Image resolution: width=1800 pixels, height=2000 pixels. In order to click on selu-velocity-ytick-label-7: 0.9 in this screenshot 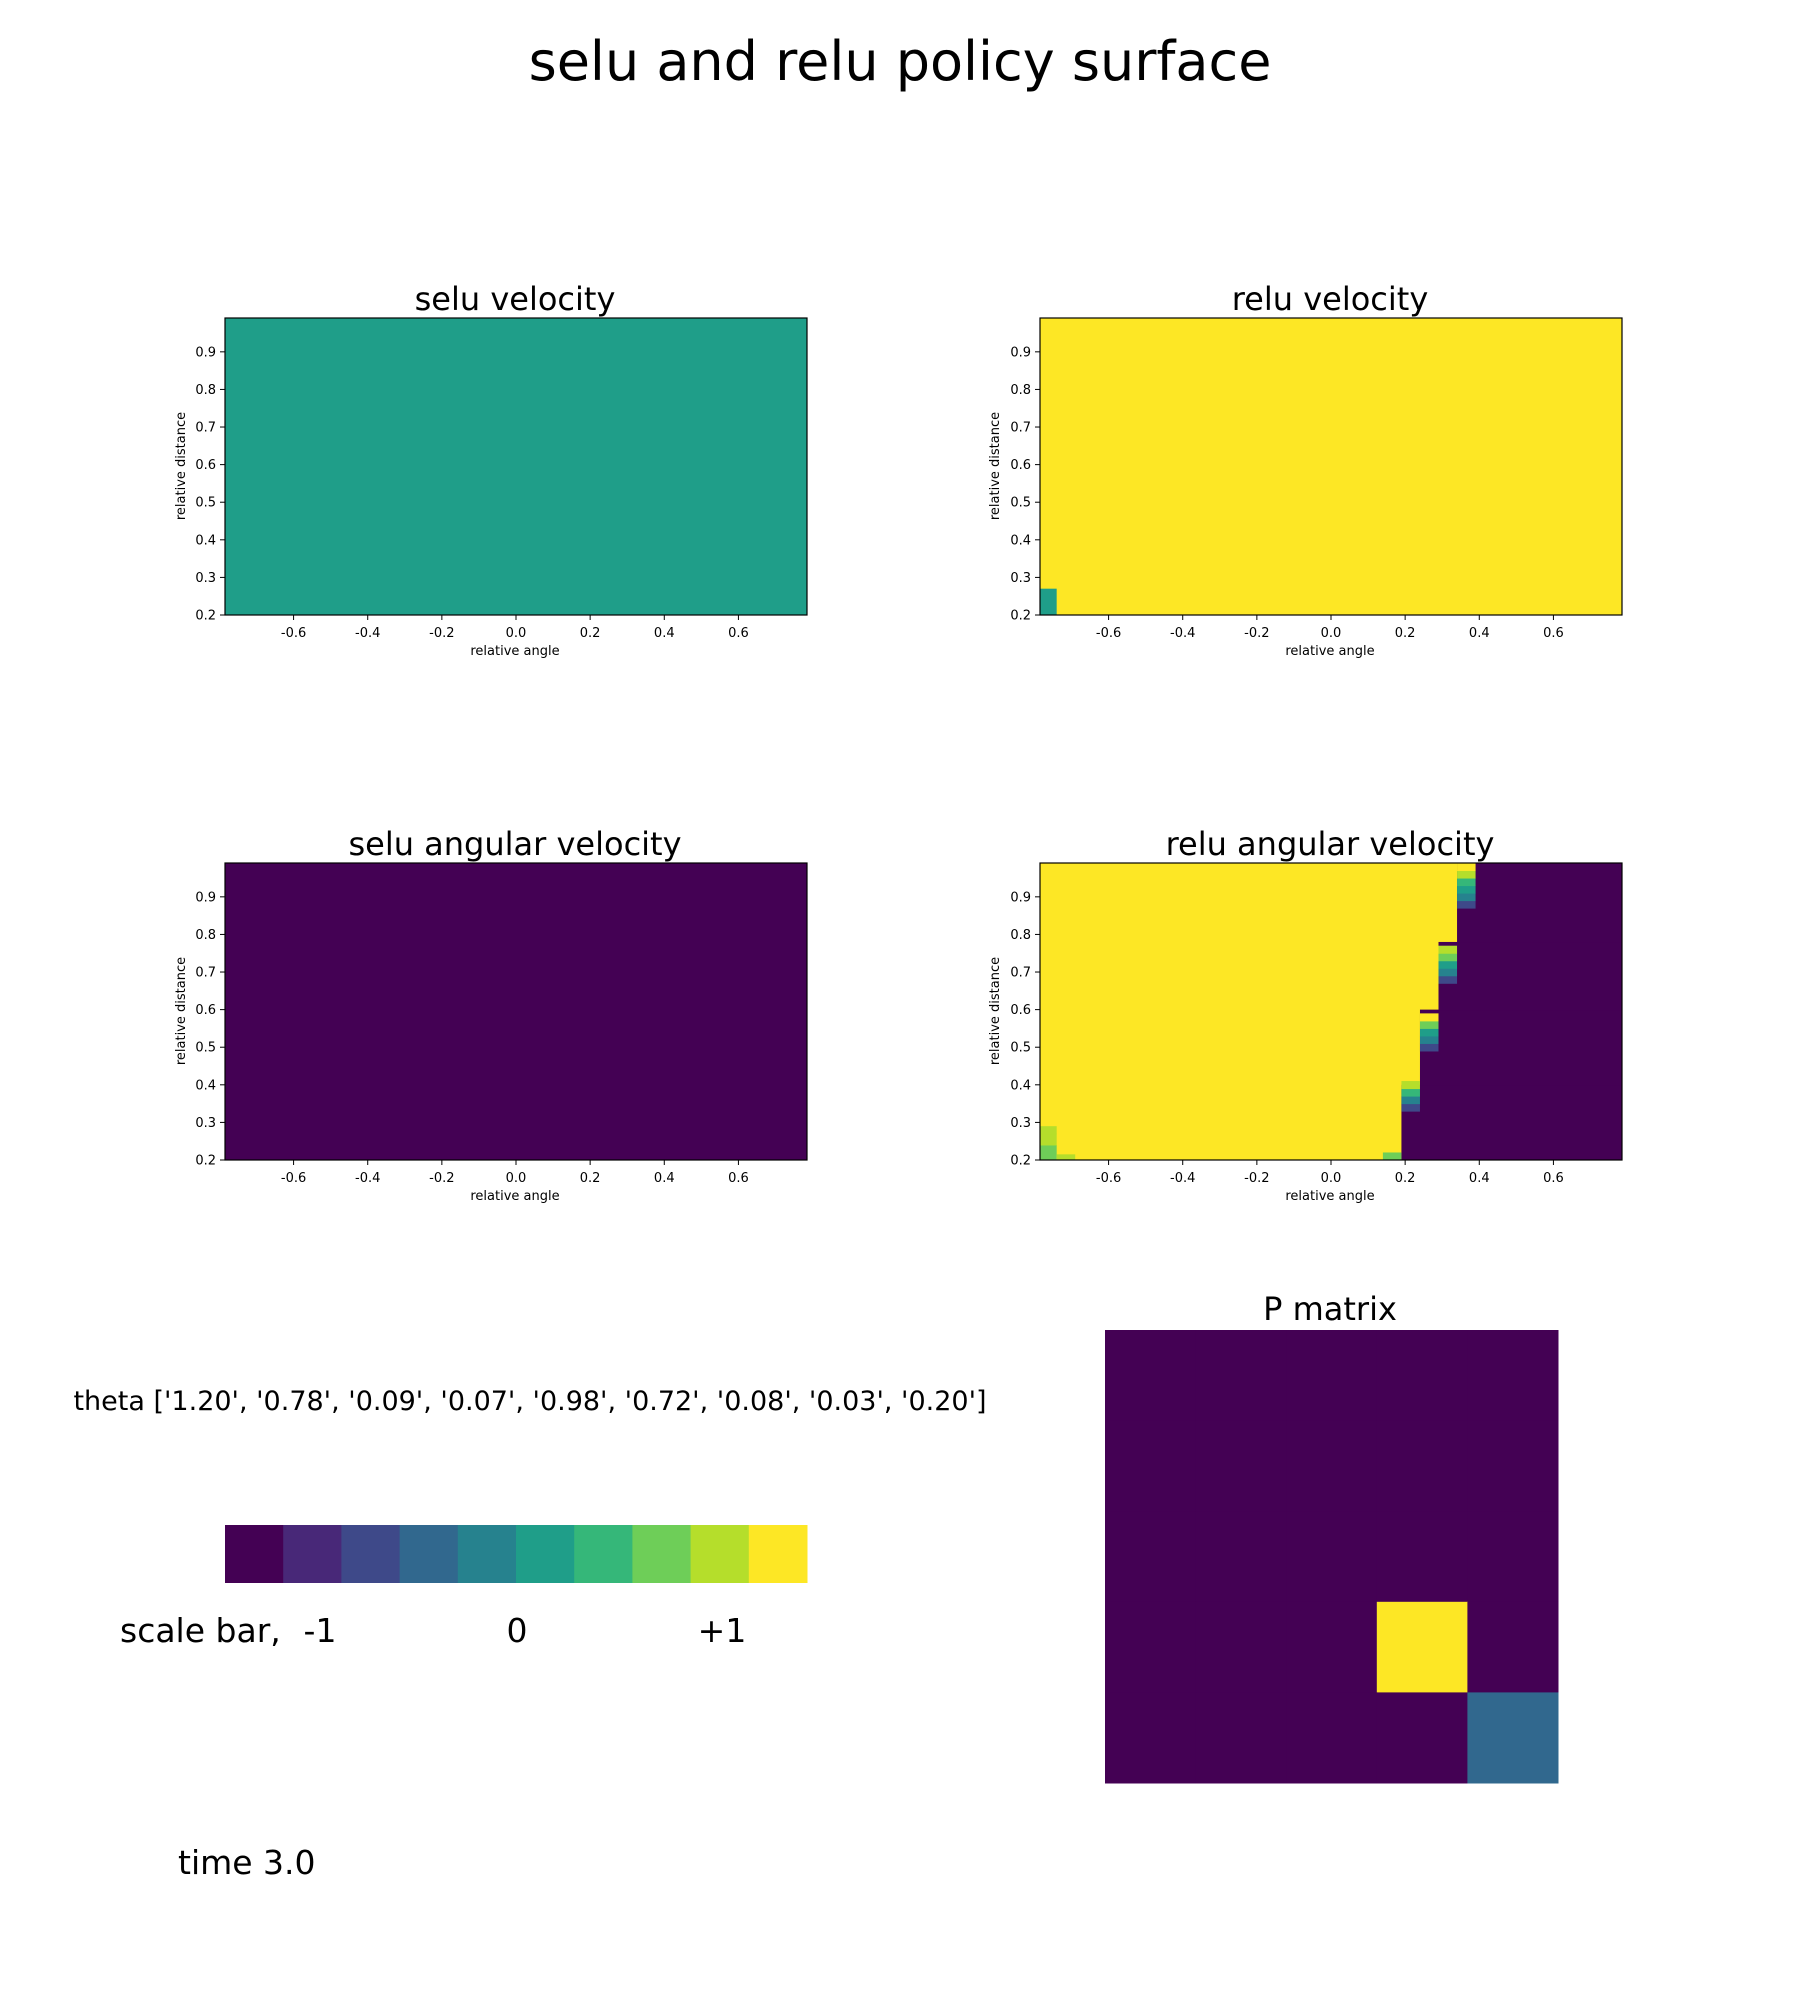, I will do `click(205, 352)`.